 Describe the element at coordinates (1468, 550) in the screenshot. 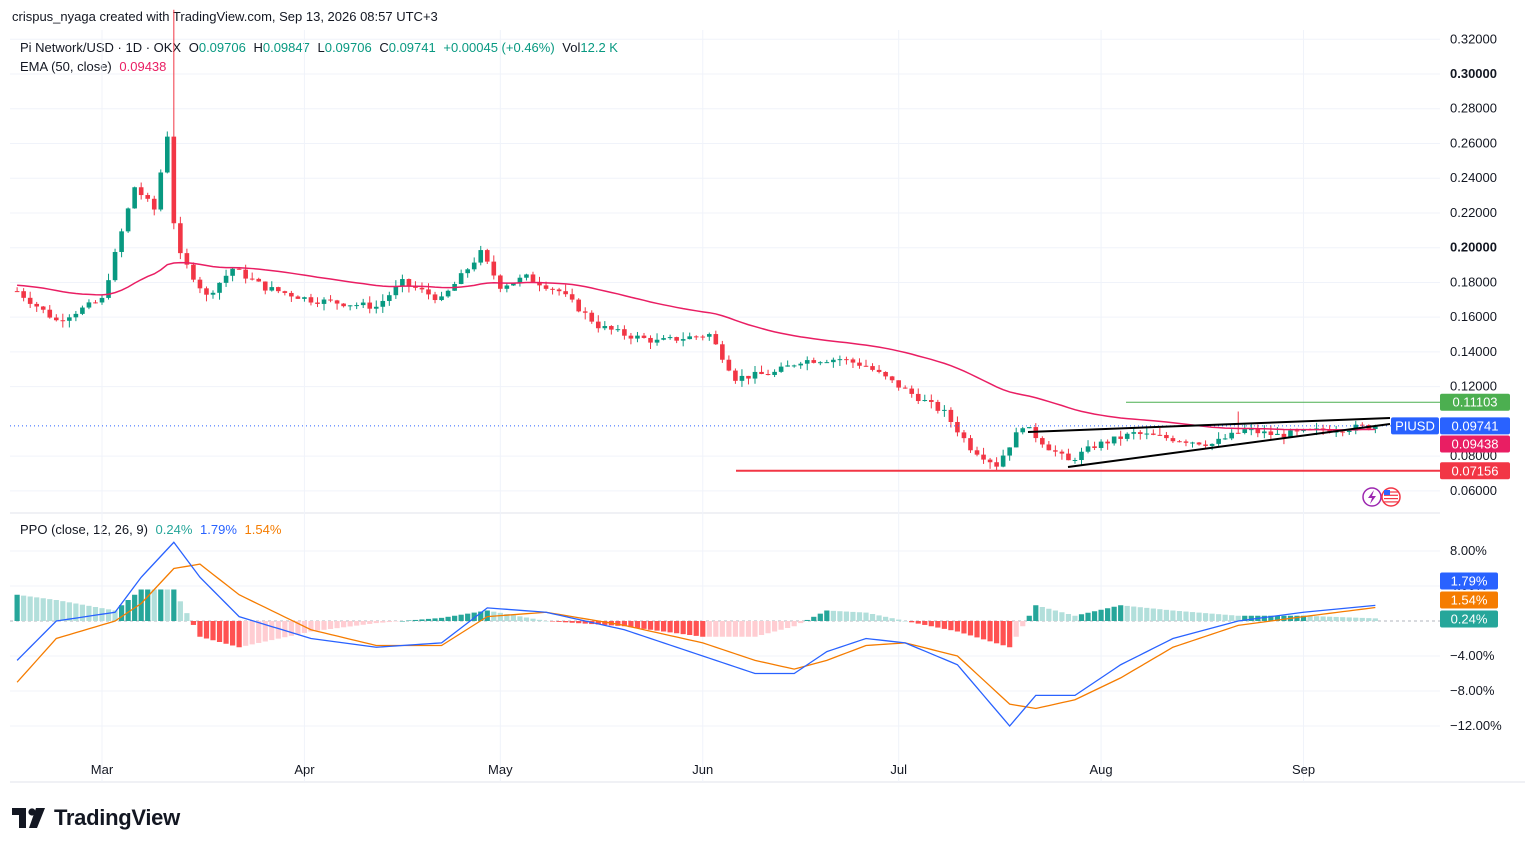

I see `ppo-tick-label: 8.00%` at that location.